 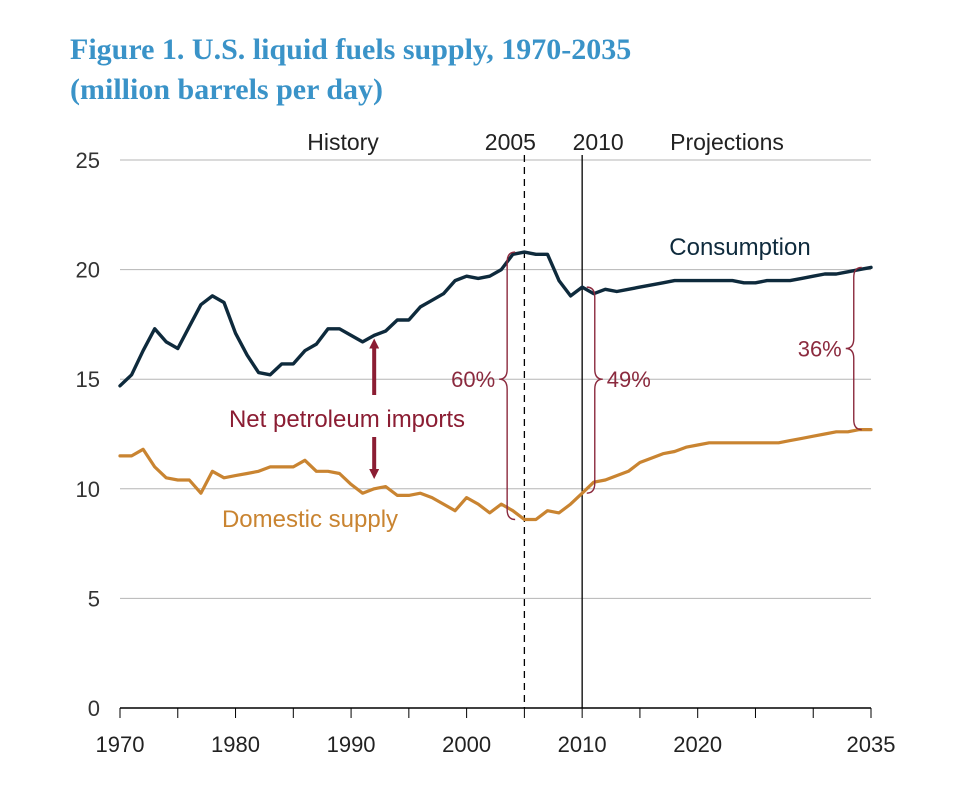 I want to click on domestic-supply-label: Domestic supply, so click(x=310, y=519).